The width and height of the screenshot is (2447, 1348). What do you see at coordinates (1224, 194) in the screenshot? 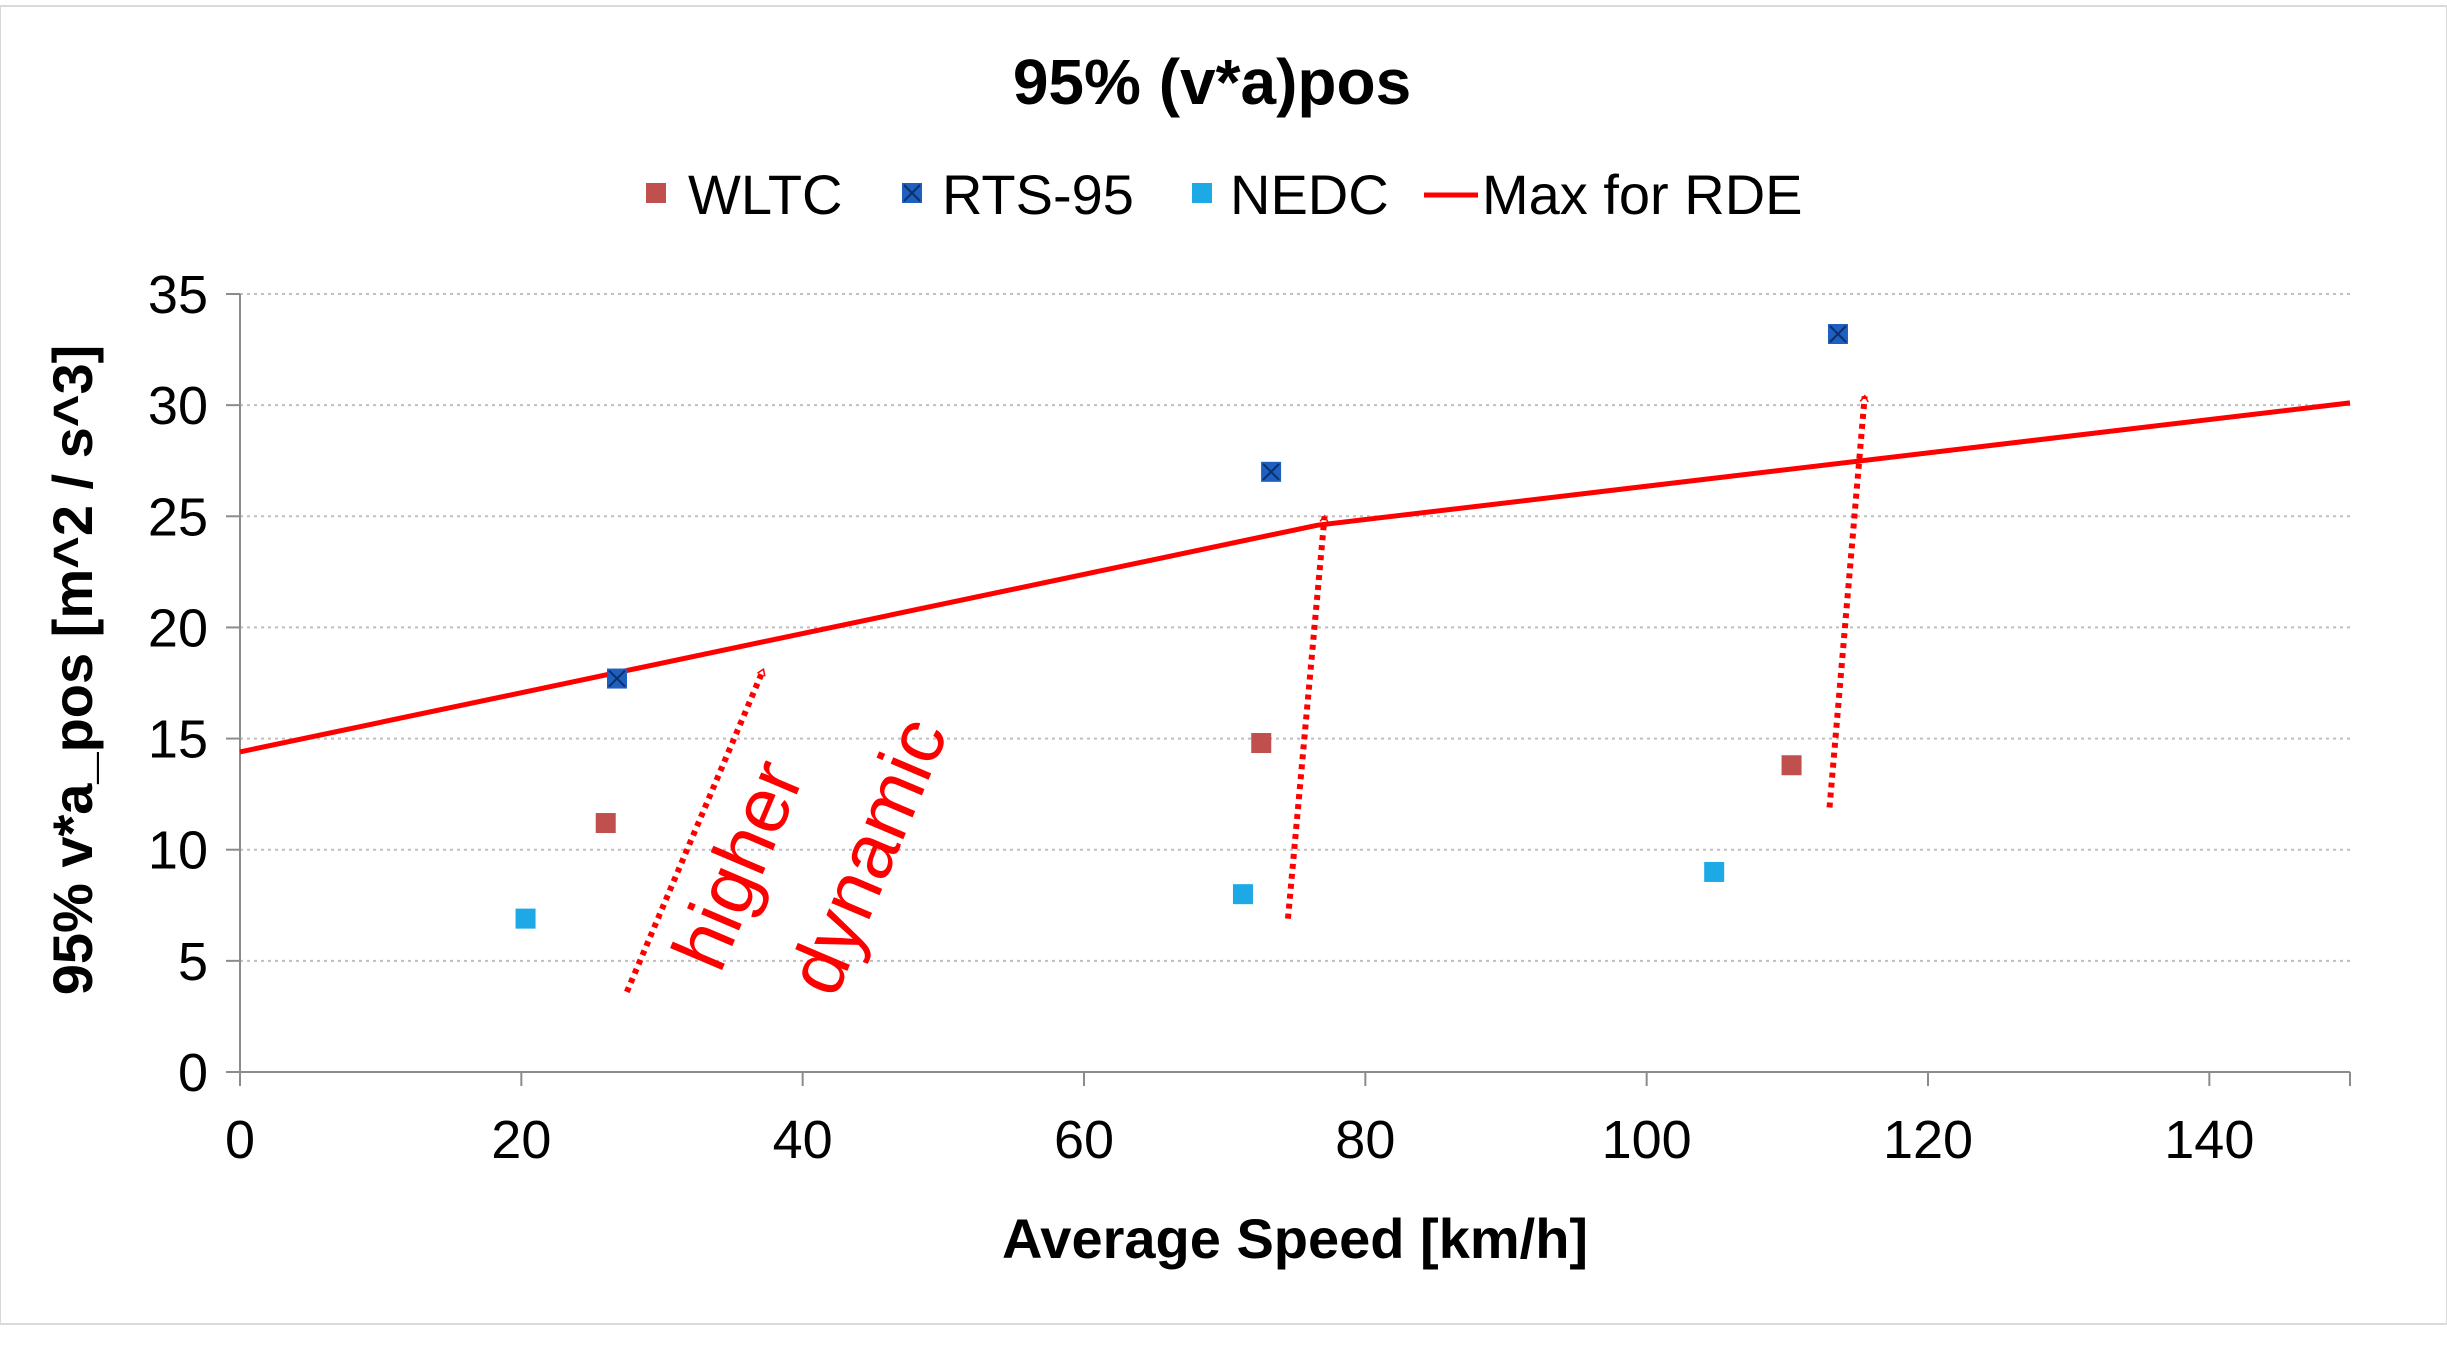
I see `legend: WLTC RTS-95 NEDC Max for RDE` at bounding box center [1224, 194].